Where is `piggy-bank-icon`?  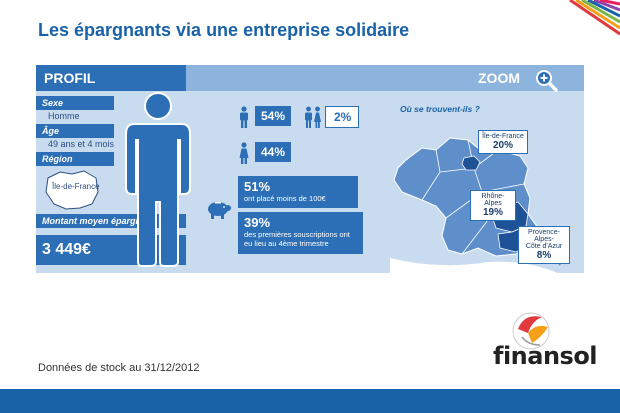 piggy-bank-icon is located at coordinates (219, 210).